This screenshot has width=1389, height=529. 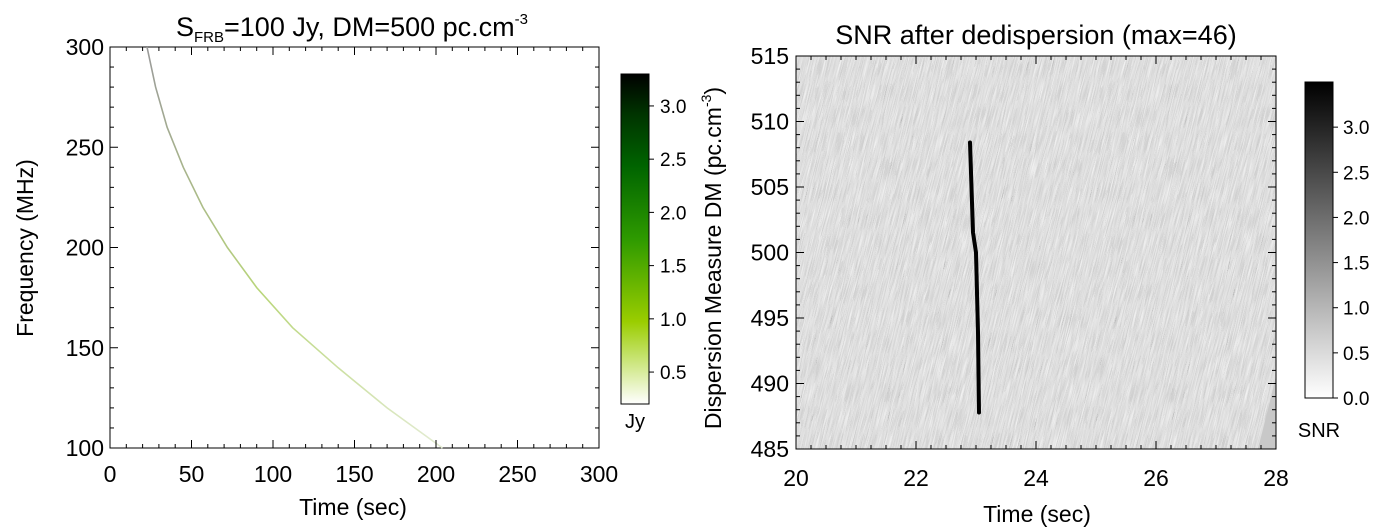 I want to click on right-x-tick-label: 22, so click(x=916, y=478).